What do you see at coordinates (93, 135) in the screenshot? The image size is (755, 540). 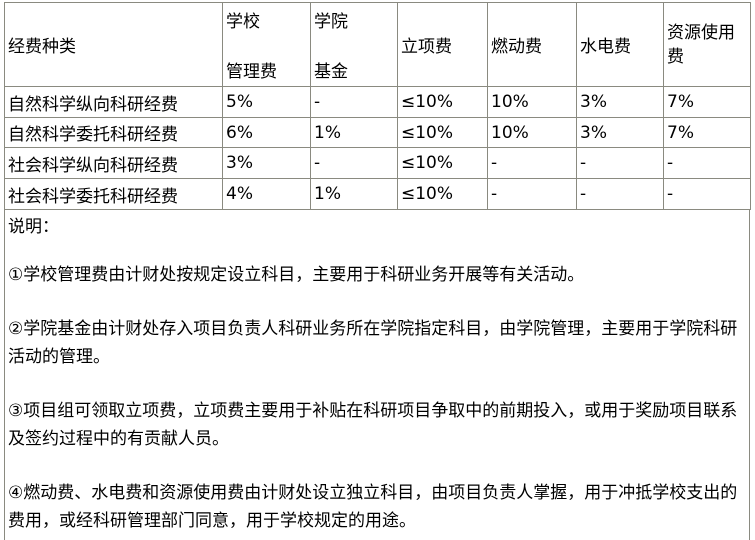 I see `cell-value: 自然科学委托科研经费` at bounding box center [93, 135].